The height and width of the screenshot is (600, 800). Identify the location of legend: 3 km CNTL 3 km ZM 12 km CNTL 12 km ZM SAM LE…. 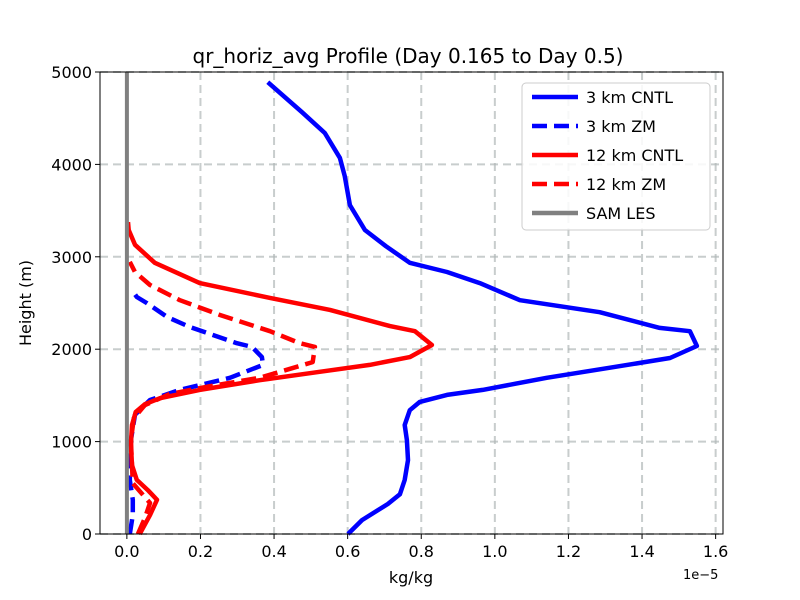
(616, 156).